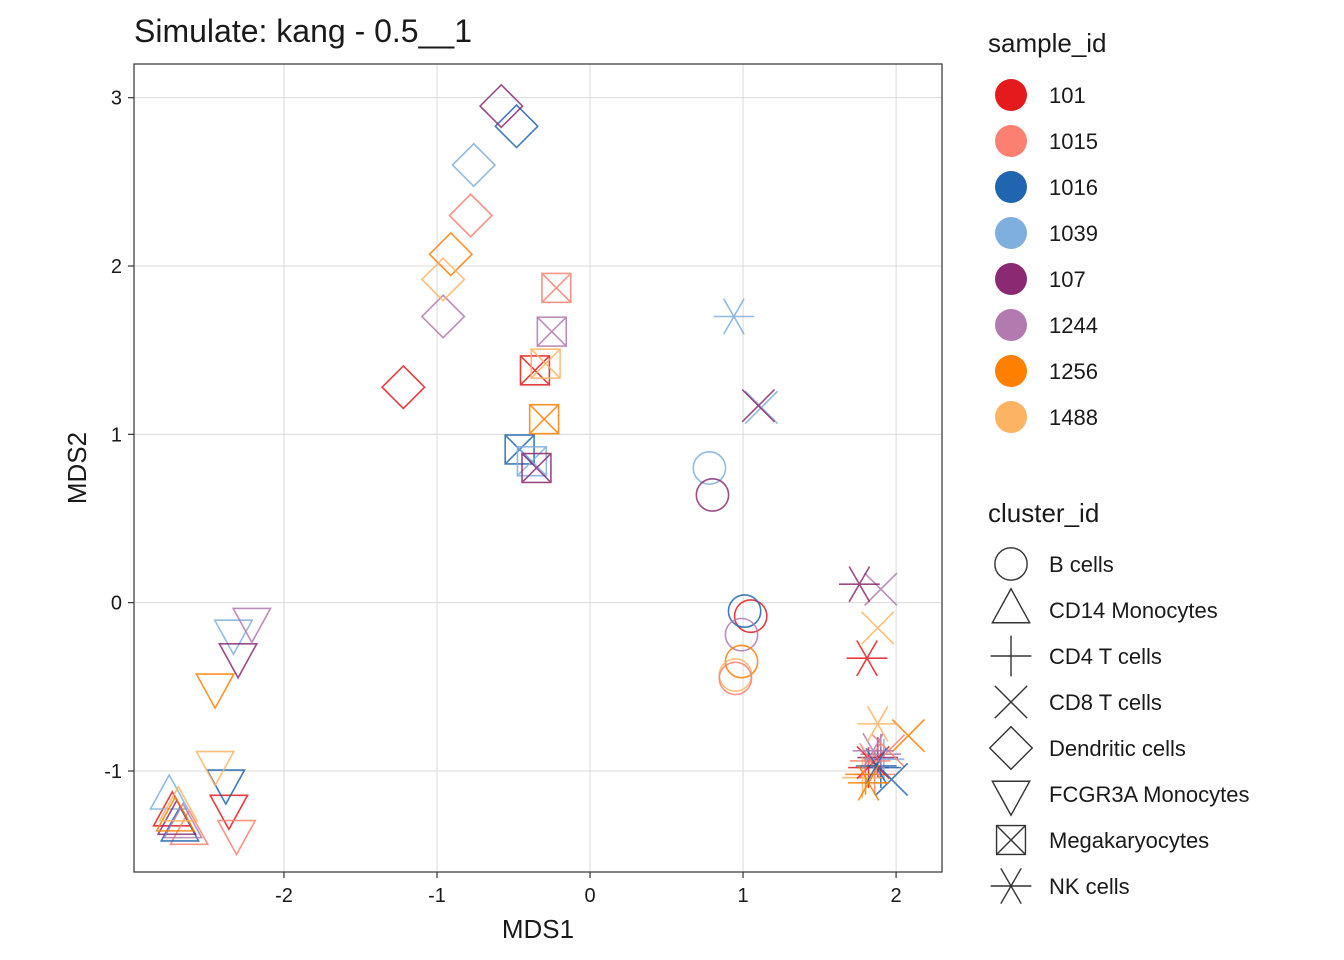 This screenshot has height=960, width=1344. Describe the element at coordinates (1089, 886) in the screenshot. I see `legend-label: NK cells` at that location.